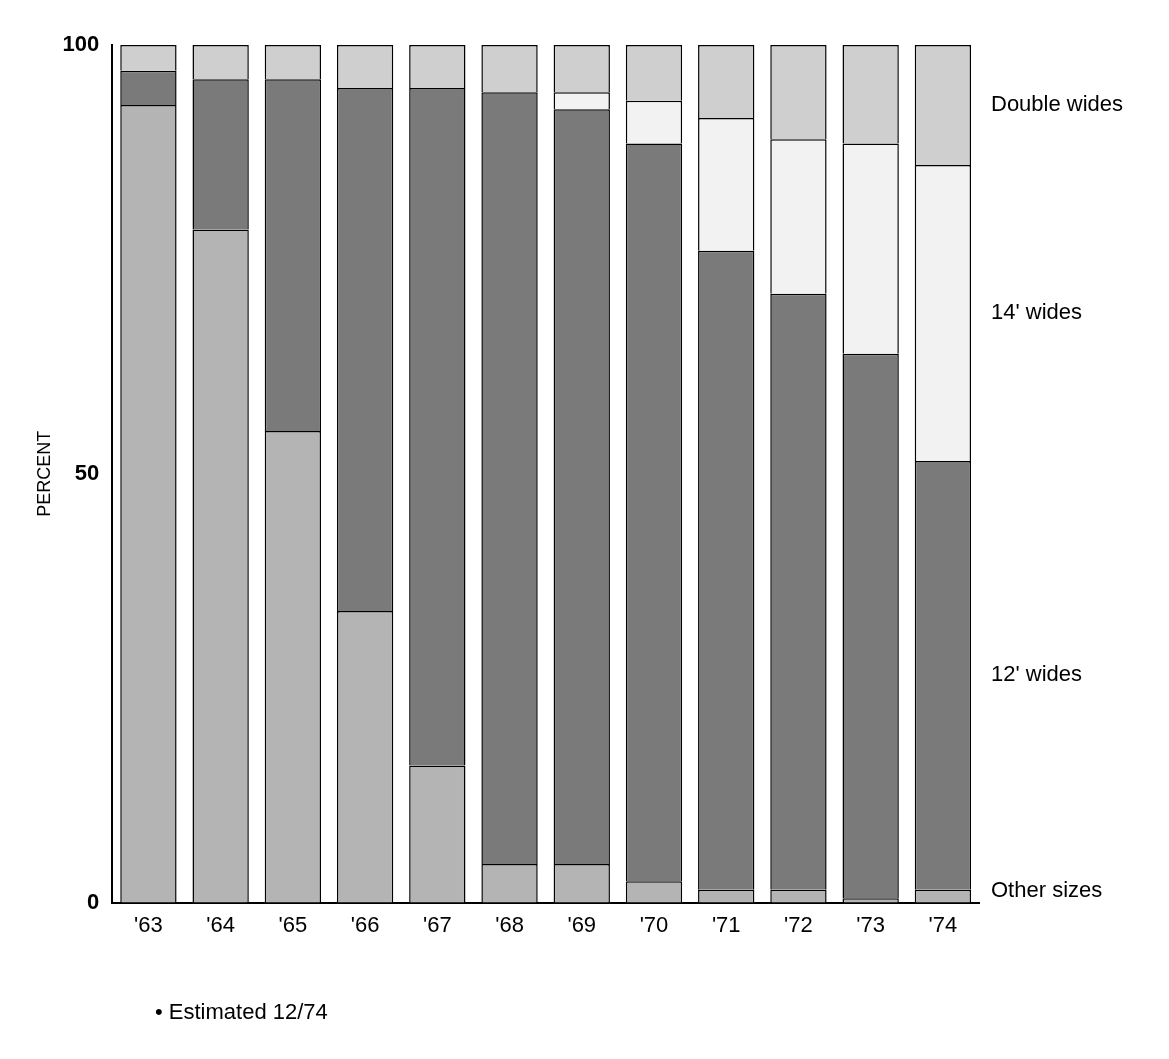  Describe the element at coordinates (148, 924) in the screenshot. I see `x-tick-label: '63` at that location.